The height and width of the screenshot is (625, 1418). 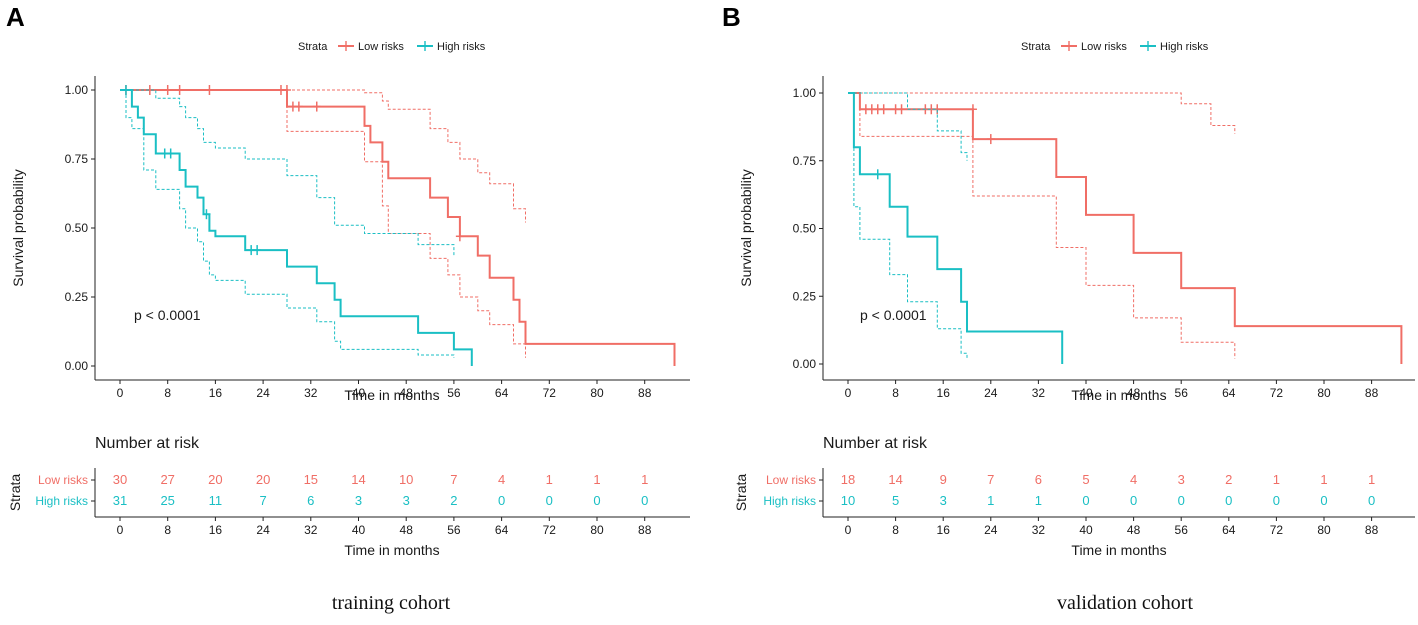 What do you see at coordinates (944, 530) in the screenshot?
I see `risk-x-tick-label: 16` at bounding box center [944, 530].